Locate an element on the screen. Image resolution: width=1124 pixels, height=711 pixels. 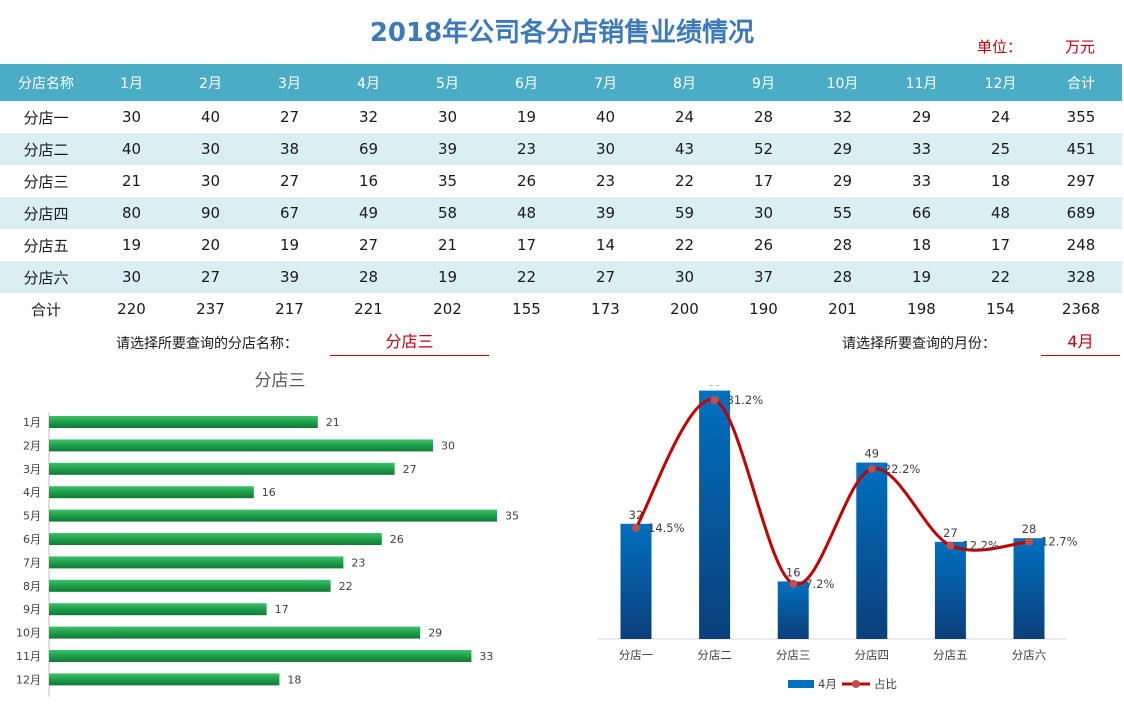
category-tick-label: 3月 is located at coordinates (32, 469).